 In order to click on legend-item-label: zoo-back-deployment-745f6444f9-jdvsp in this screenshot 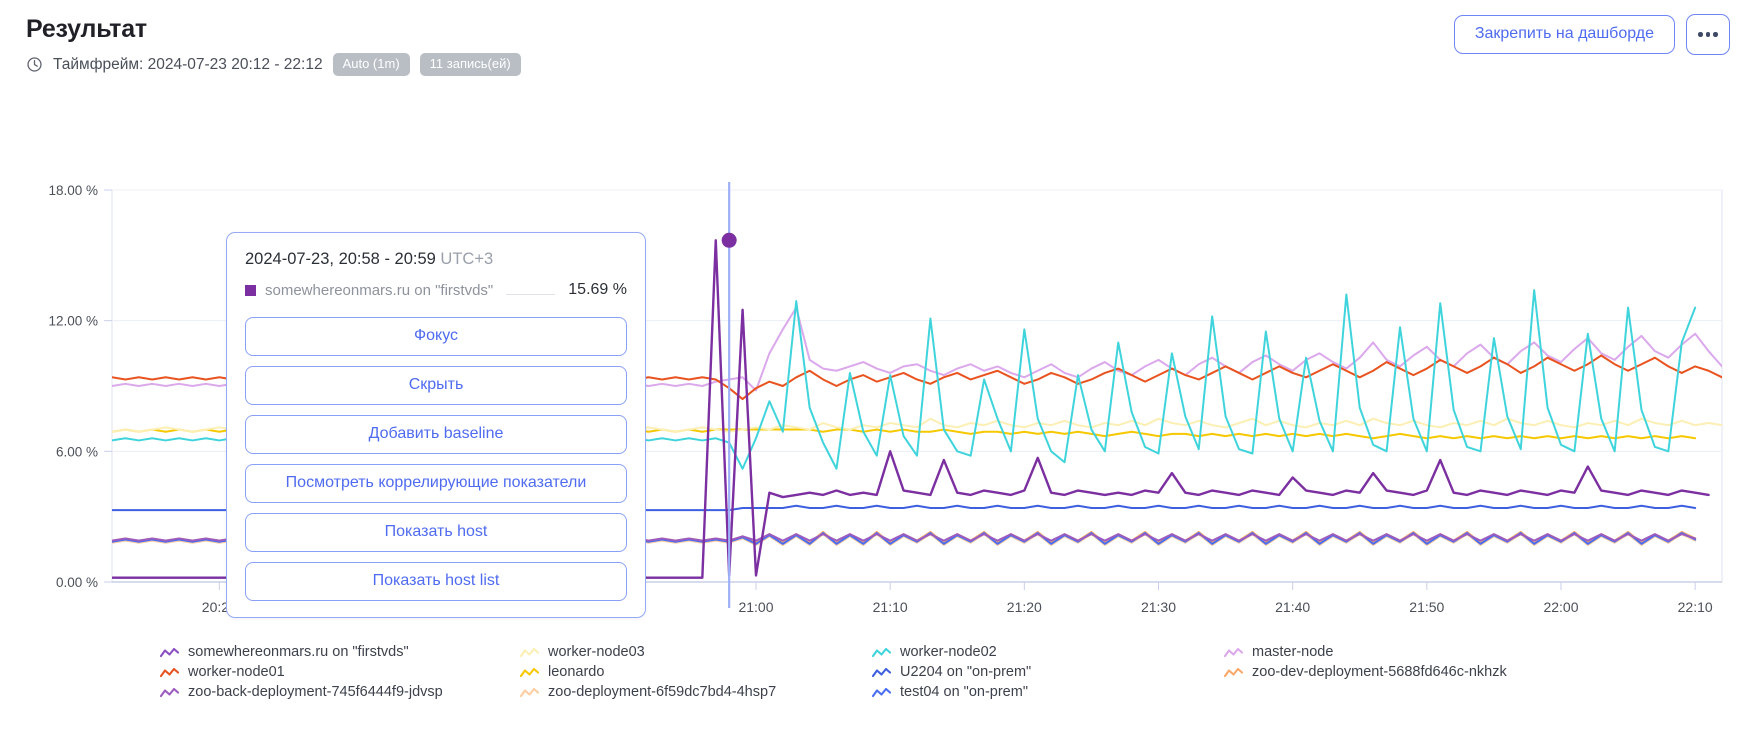, I will do `click(315, 691)`.